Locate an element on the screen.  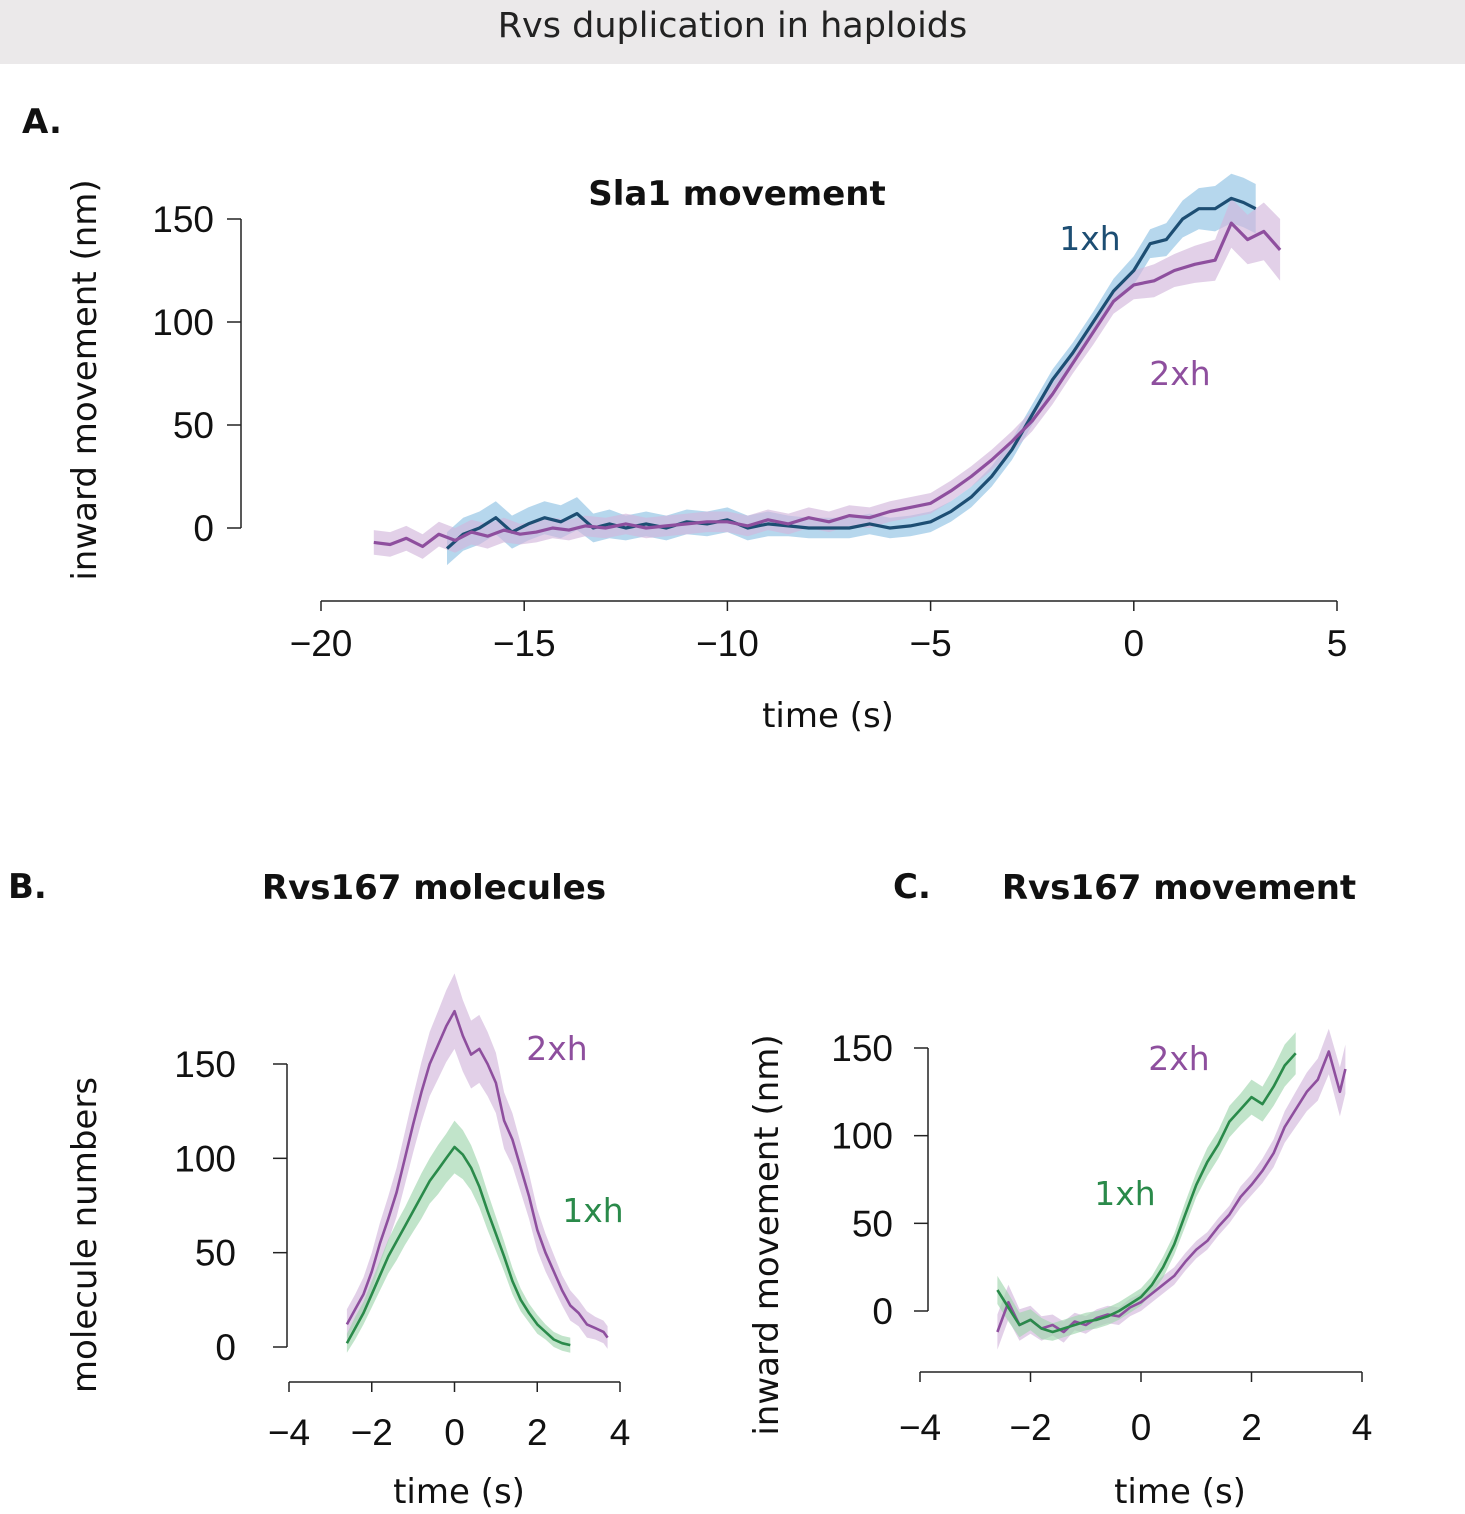
panel-c-y-tick-label: 50 is located at coordinates (872, 1223).